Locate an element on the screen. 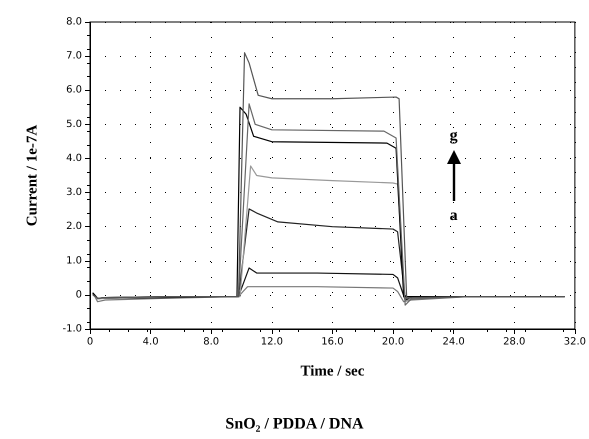  x-tick-label: 8.0 is located at coordinates (211, 342).